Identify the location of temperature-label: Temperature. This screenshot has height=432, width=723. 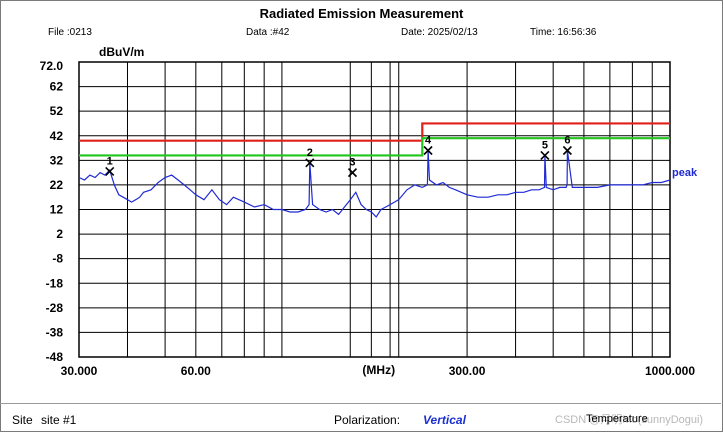
(617, 419).